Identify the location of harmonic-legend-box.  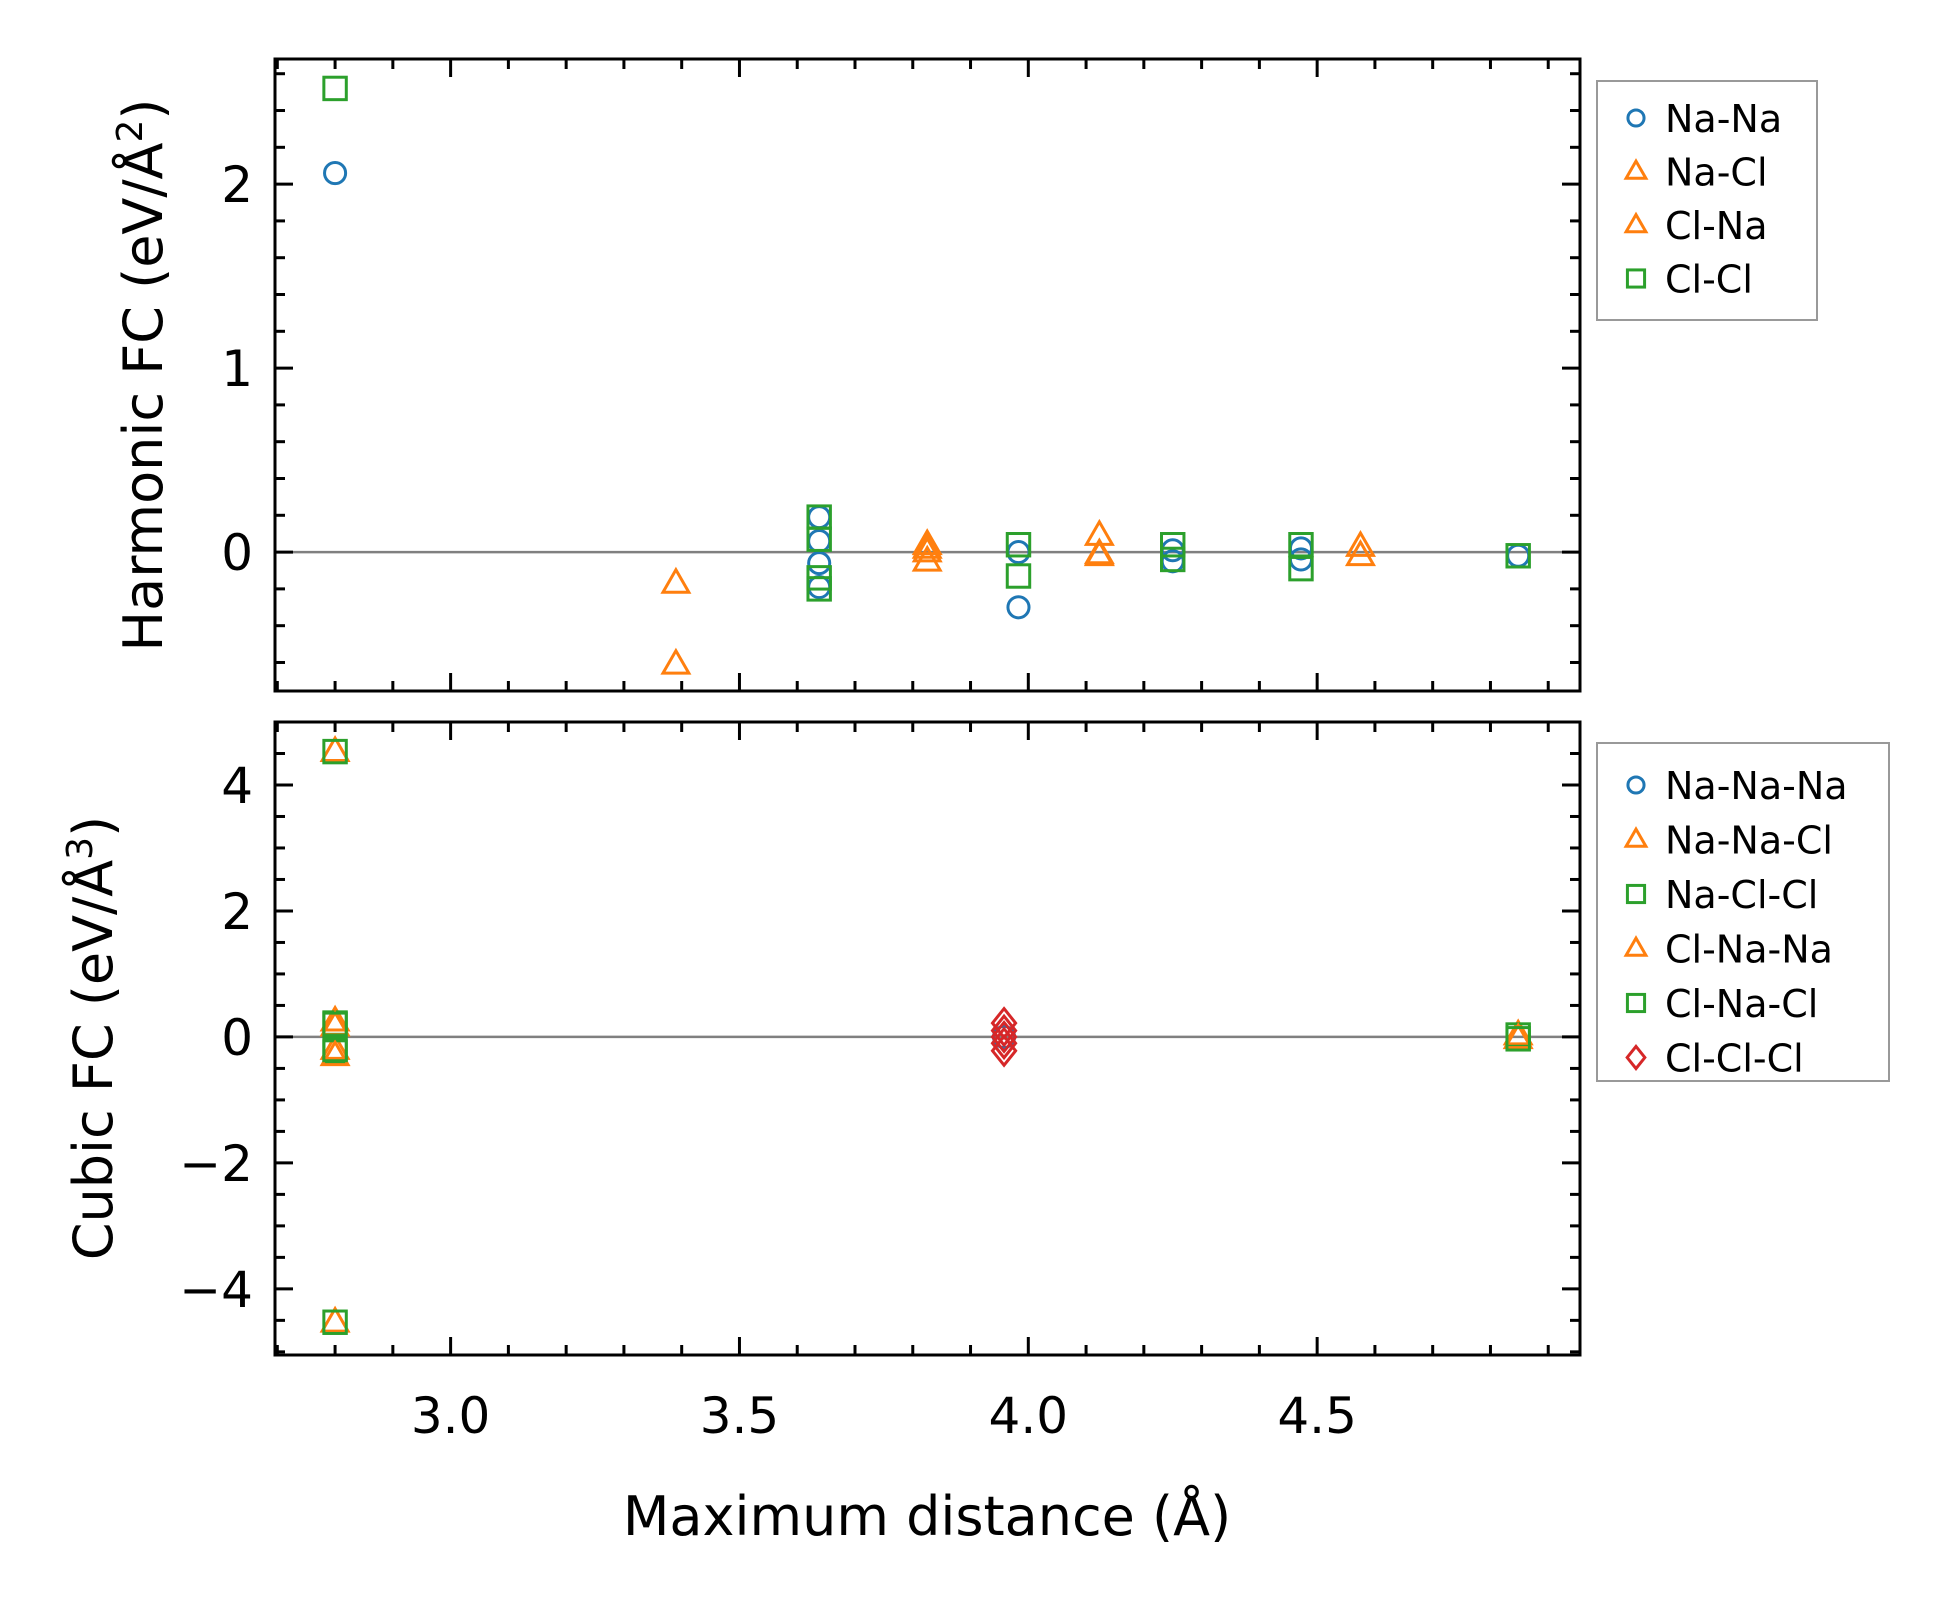
(1707, 200).